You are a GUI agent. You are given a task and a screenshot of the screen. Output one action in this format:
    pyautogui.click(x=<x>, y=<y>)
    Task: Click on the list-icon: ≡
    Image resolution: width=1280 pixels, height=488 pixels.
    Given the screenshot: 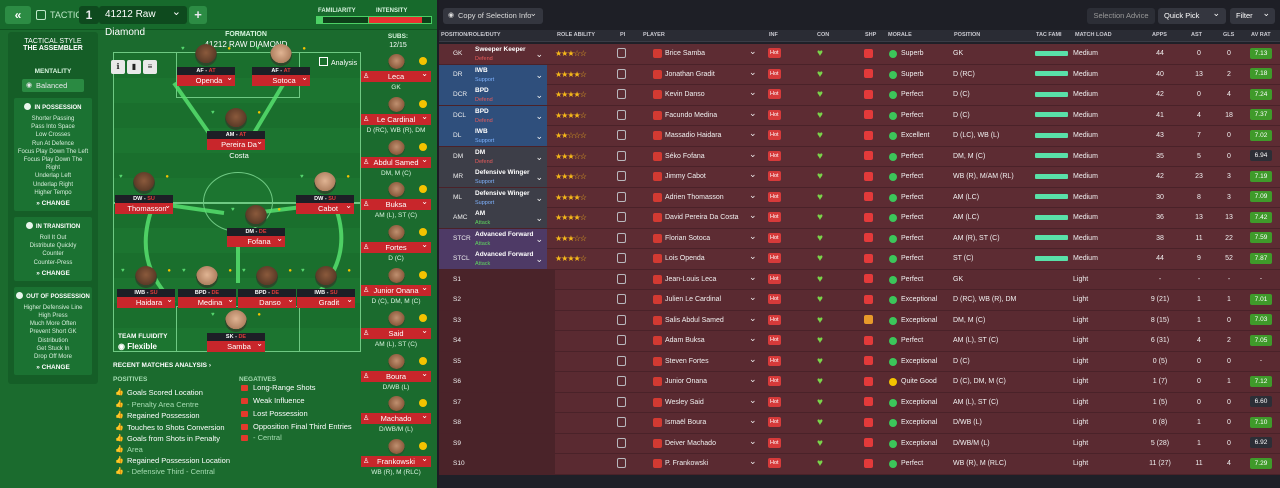 What is the action you would take?
    pyautogui.click(x=150, y=67)
    